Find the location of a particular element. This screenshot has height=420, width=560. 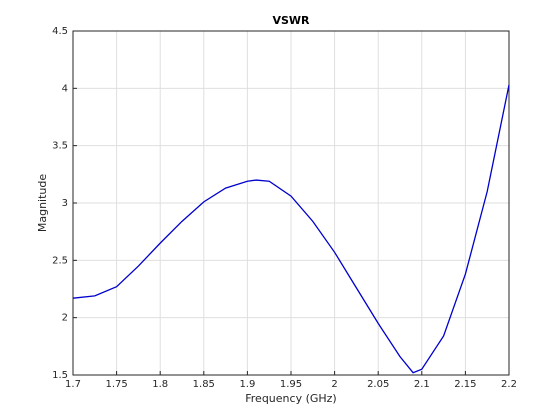

x-tick-label: 1.75 is located at coordinates (116, 384).